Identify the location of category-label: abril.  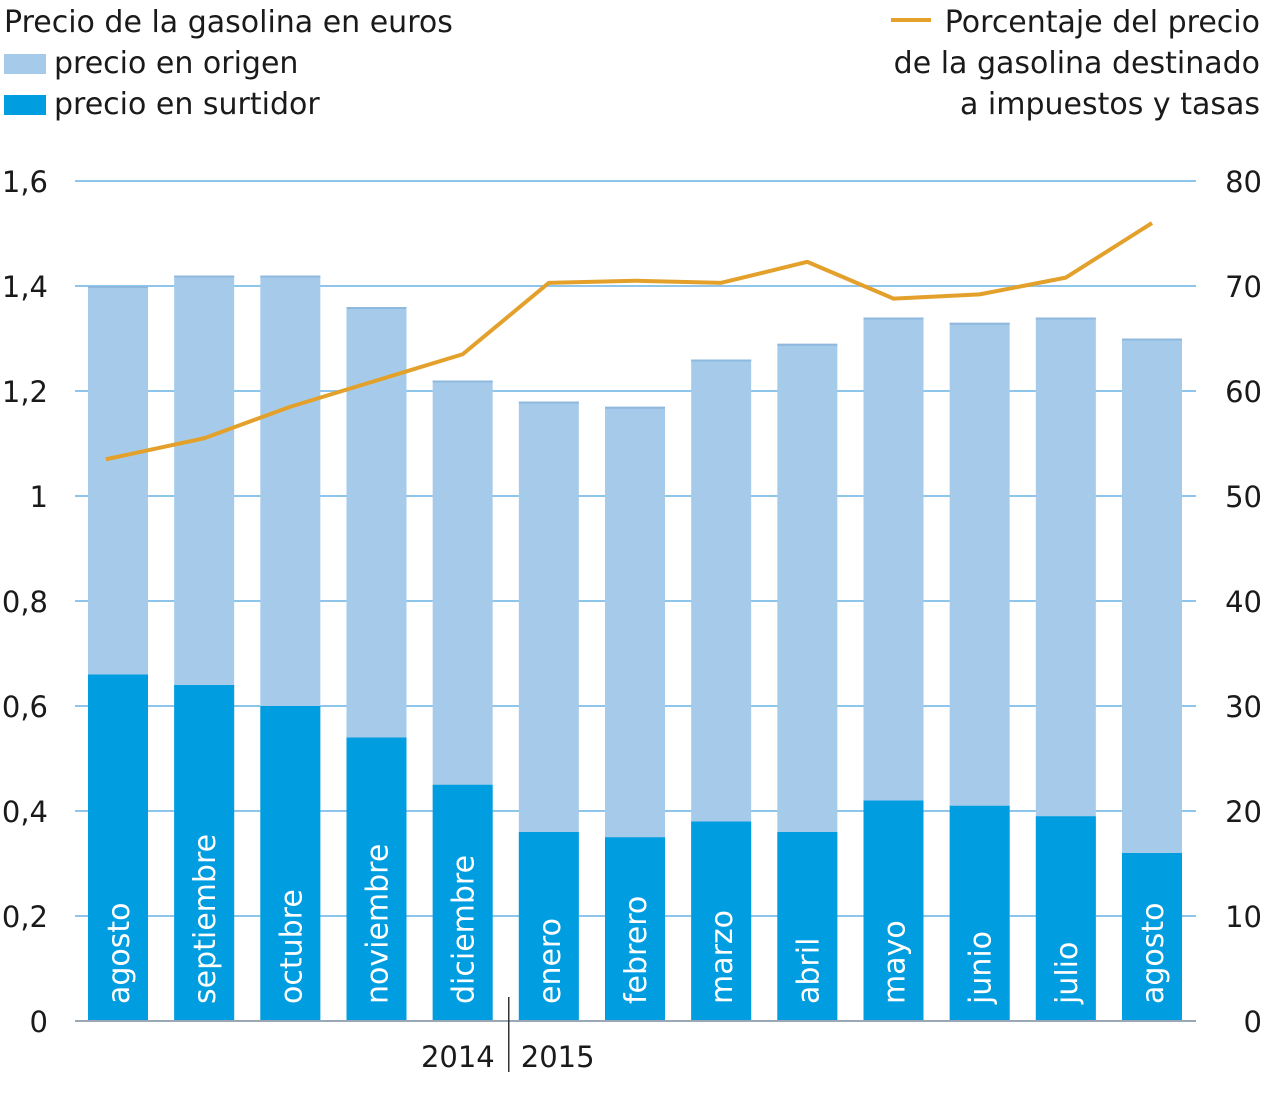
(808, 971).